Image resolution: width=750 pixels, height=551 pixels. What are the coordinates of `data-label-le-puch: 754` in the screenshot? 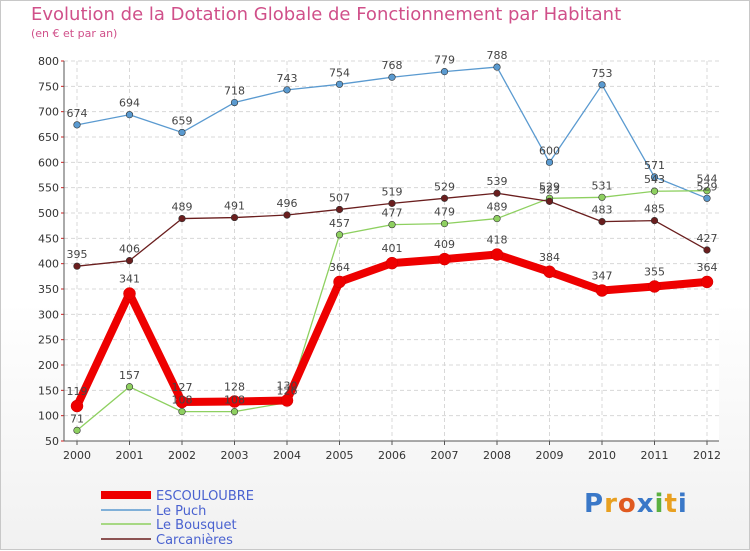 It's located at (339, 72).